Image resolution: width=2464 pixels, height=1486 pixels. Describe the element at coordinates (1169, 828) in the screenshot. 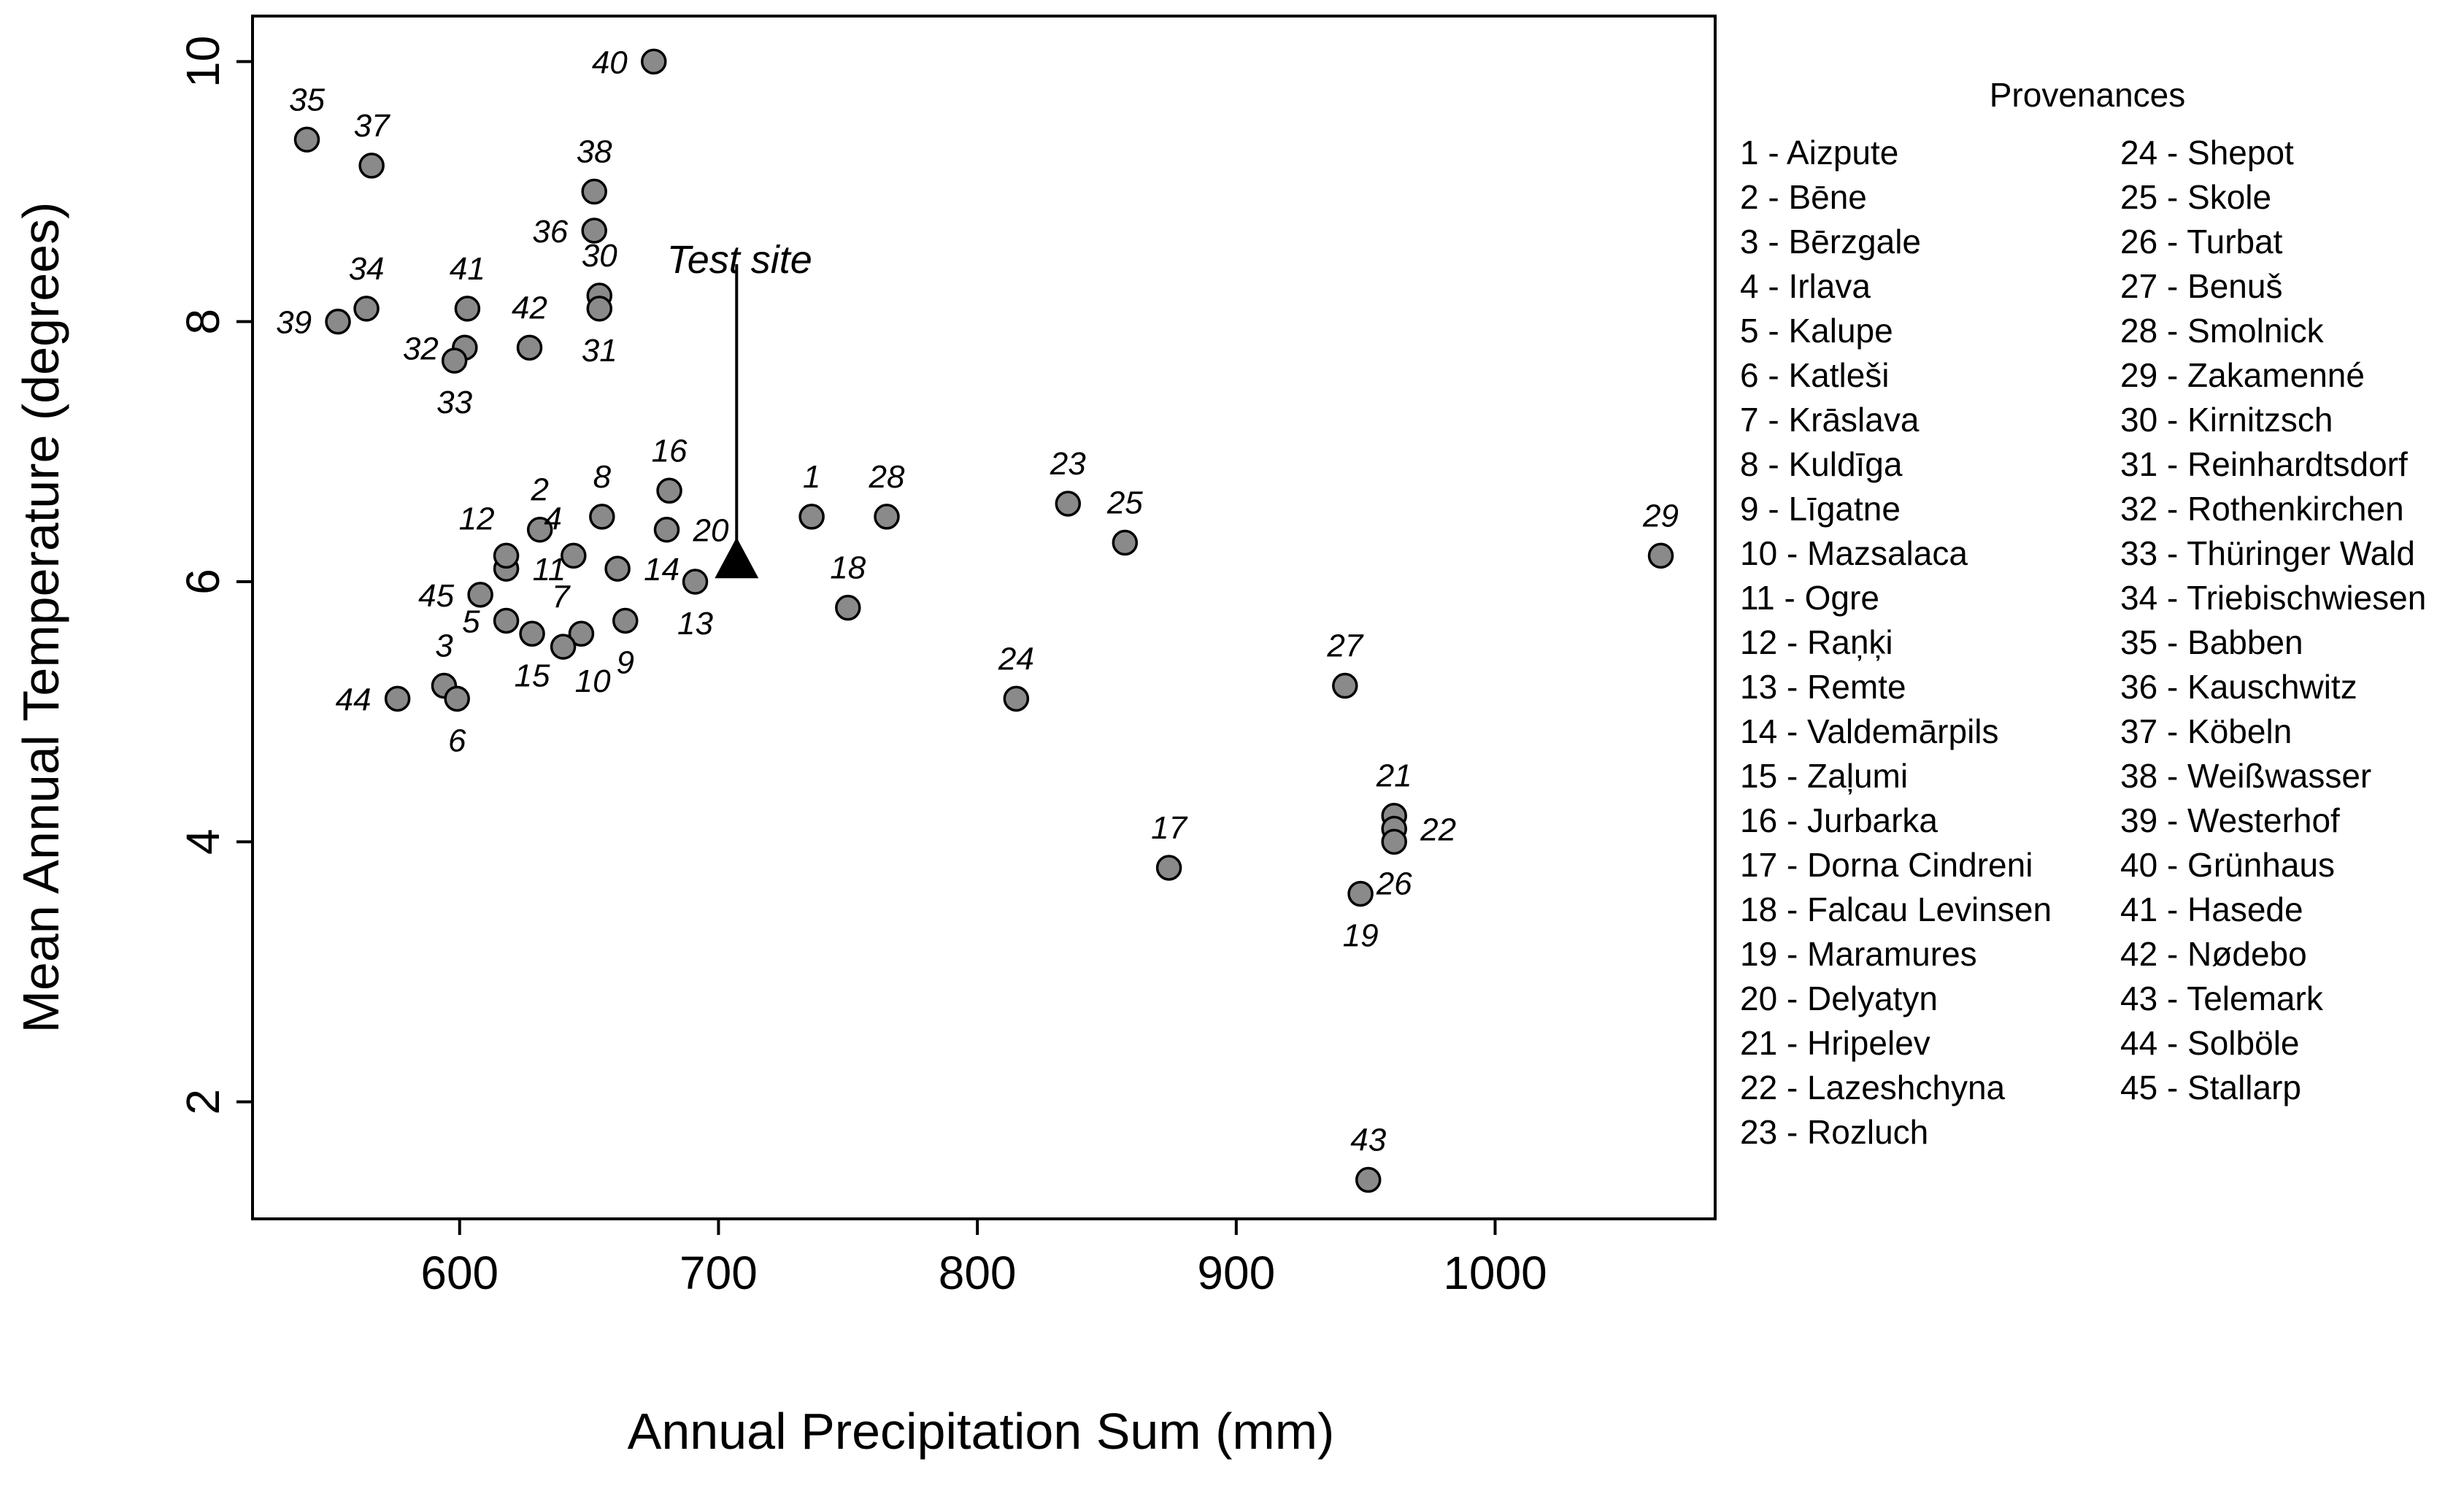

I see `point-label-17: 17` at that location.